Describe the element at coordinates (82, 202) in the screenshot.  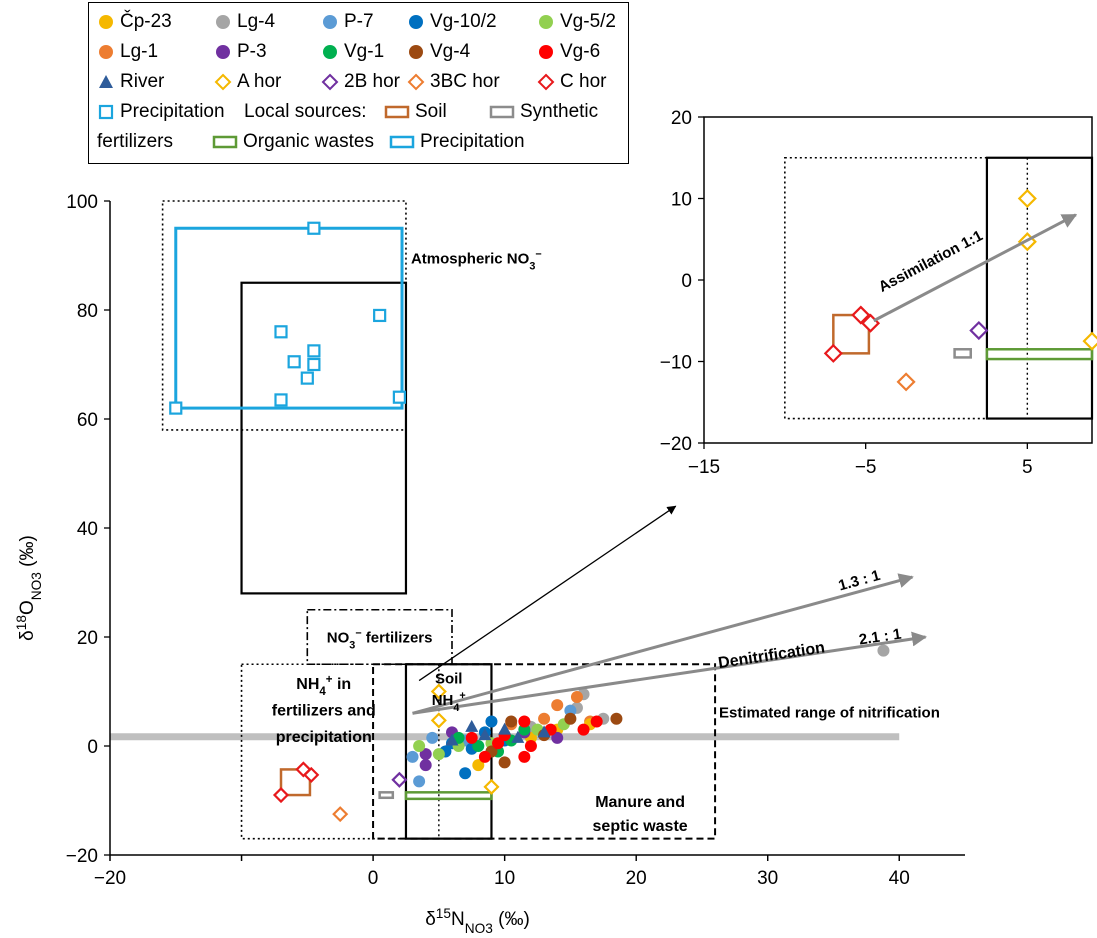
I see `y-tick-label: 100` at that location.